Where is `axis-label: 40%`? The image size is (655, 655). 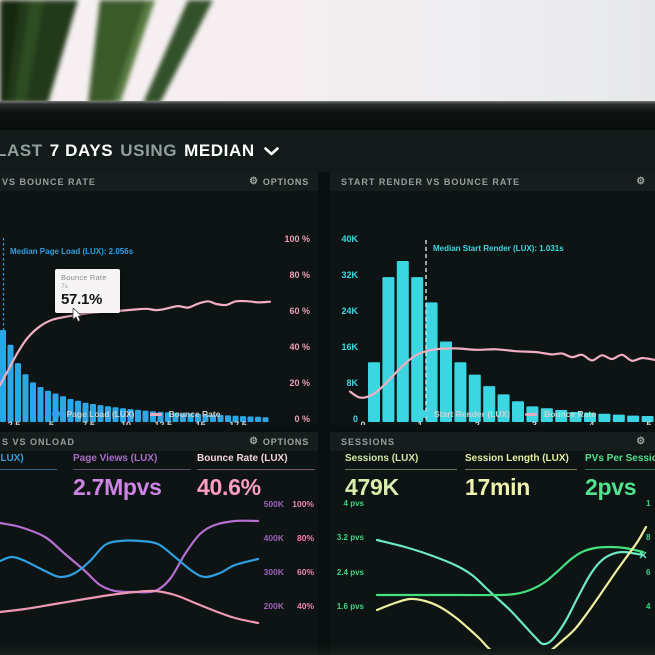 axis-label: 40% is located at coordinates (305, 606).